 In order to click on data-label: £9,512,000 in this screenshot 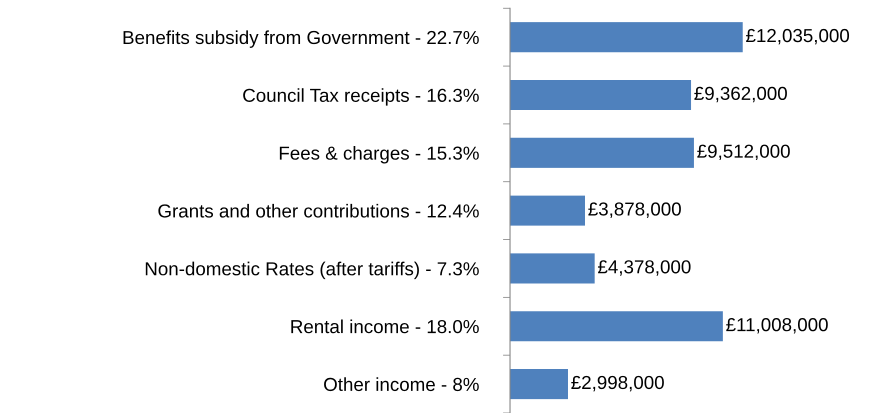, I will do `click(743, 152)`.